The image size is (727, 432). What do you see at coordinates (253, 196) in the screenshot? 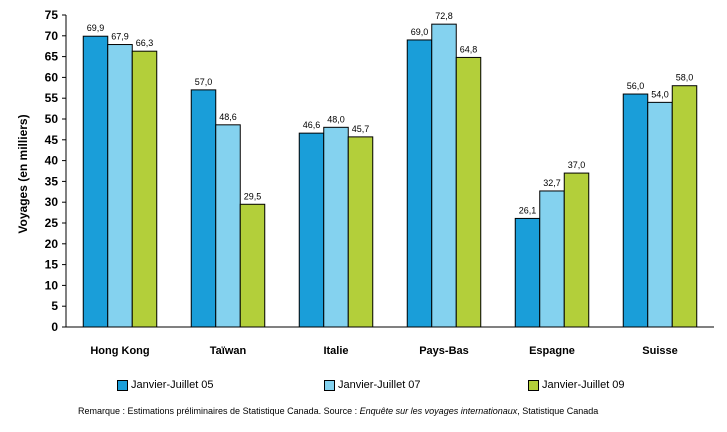
I see `data-label: 29,5` at bounding box center [253, 196].